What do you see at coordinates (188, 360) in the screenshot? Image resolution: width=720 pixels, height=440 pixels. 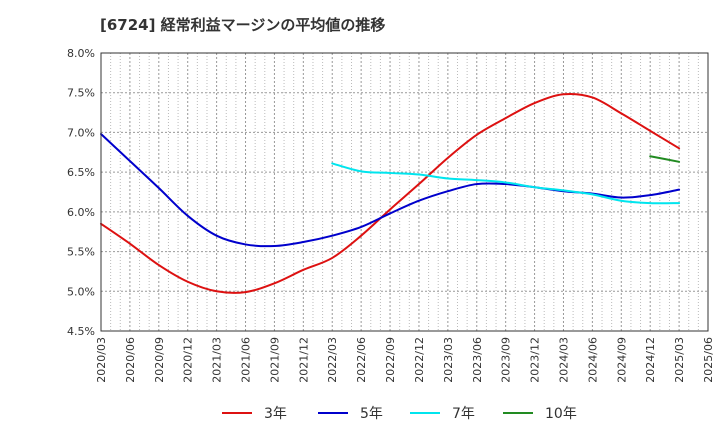 I see `x-tick-label: 2020/12` at bounding box center [188, 360].